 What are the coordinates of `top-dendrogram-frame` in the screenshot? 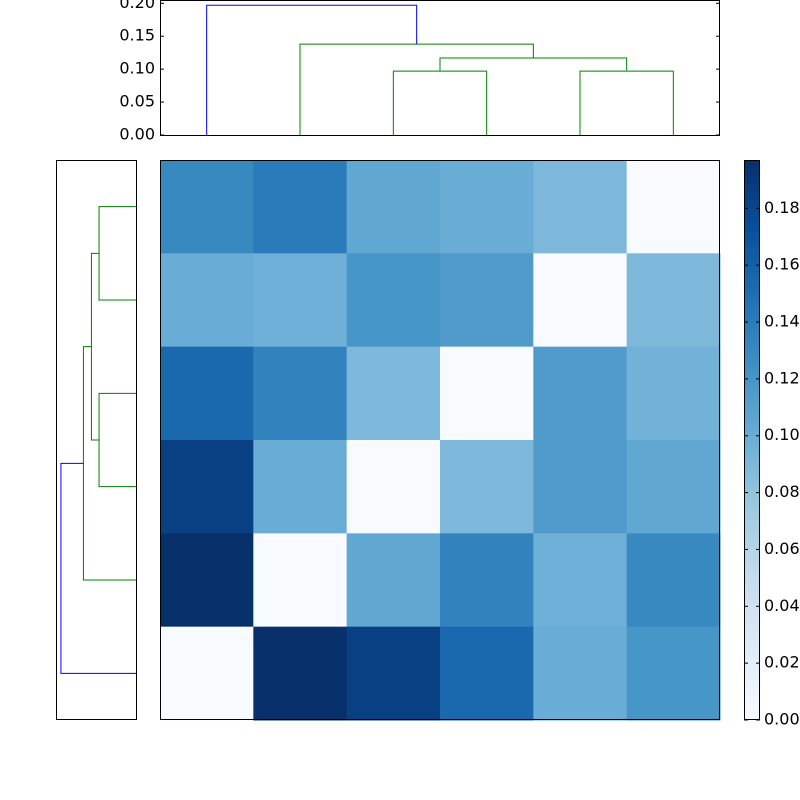 It's located at (440, 68).